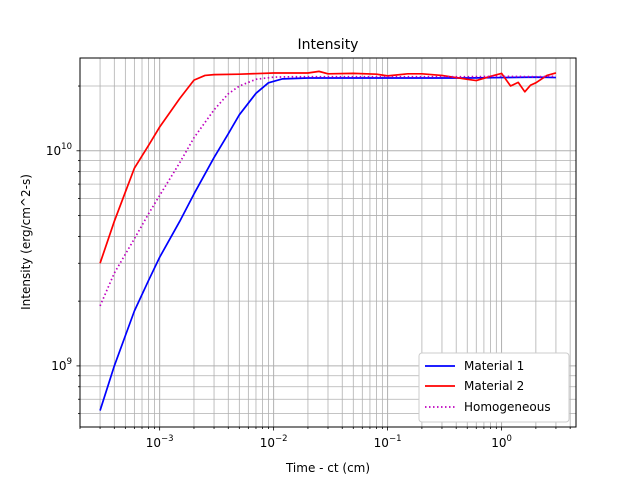 The image size is (640, 480). Describe the element at coordinates (494, 366) in the screenshot. I see `legend-label-material-1: Material 1` at that location.